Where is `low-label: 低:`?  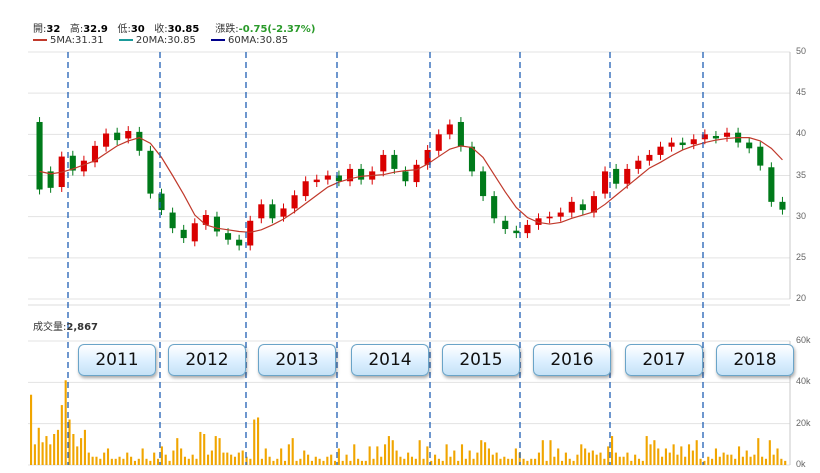
low-label: 低: is located at coordinates (124, 29).